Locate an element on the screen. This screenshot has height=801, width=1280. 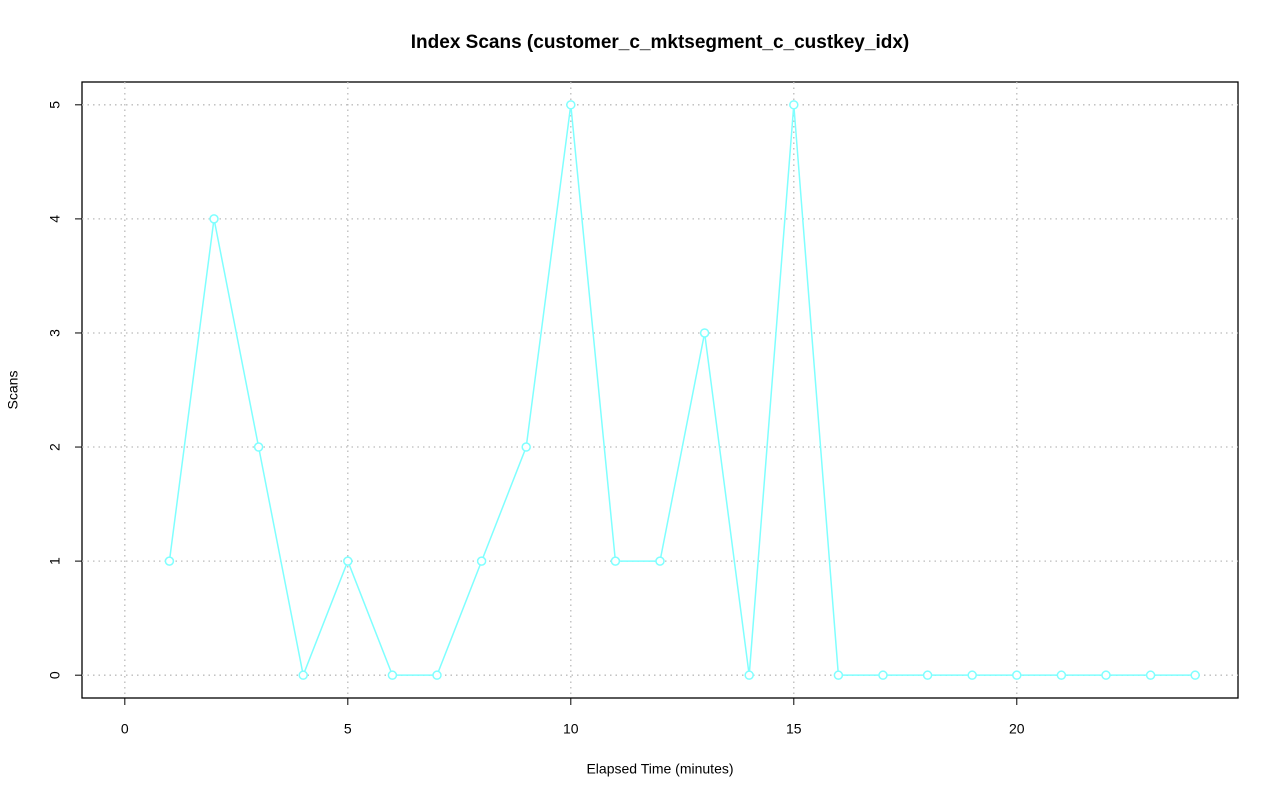
x-tick-label: 5 is located at coordinates (348, 729).